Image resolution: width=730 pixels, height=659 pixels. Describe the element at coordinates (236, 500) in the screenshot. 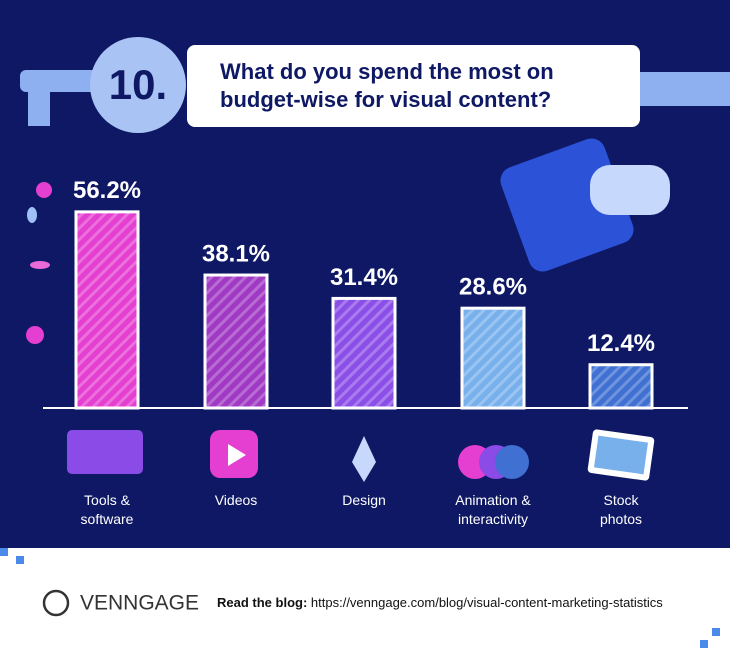

I see `category-label: Videos` at that location.